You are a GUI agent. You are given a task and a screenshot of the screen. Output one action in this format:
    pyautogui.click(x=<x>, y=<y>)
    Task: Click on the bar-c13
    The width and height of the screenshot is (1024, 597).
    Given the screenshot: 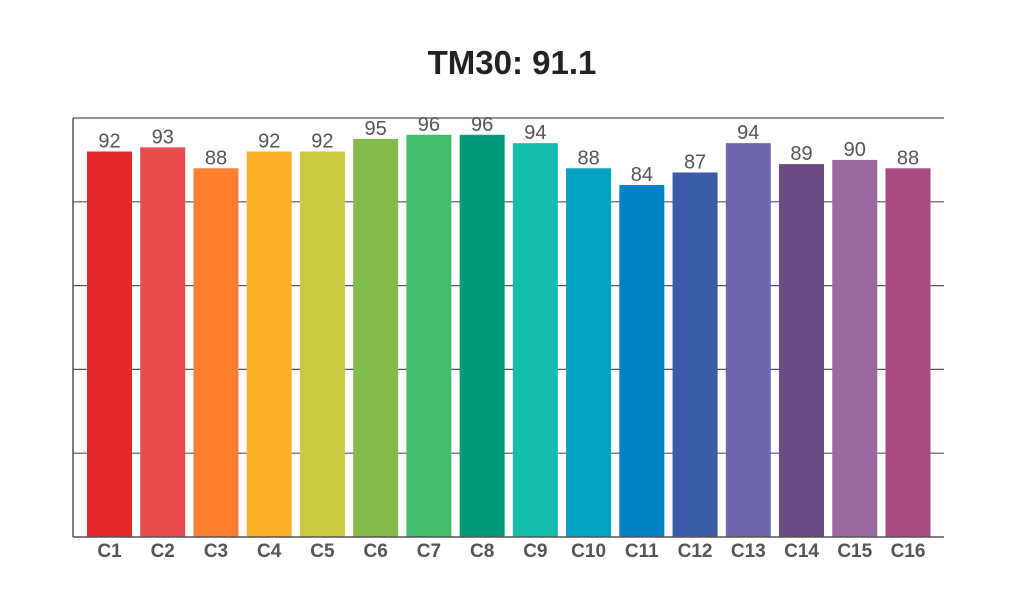 What is the action you would take?
    pyautogui.click(x=748, y=340)
    